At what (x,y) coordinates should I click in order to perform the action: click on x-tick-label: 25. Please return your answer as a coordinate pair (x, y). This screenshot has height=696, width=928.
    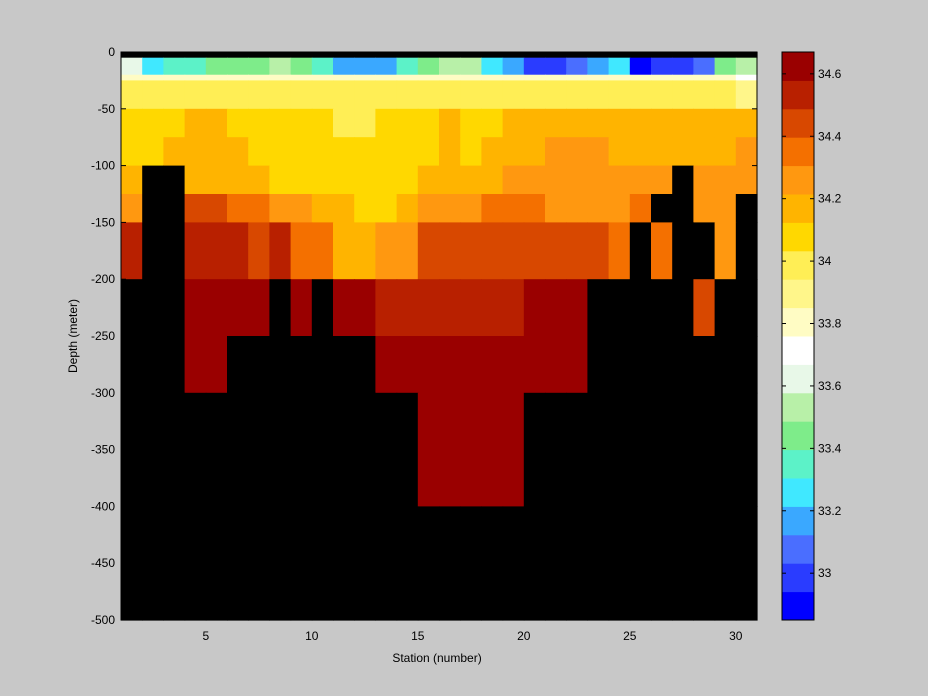
    Looking at the image, I should click on (630, 636).